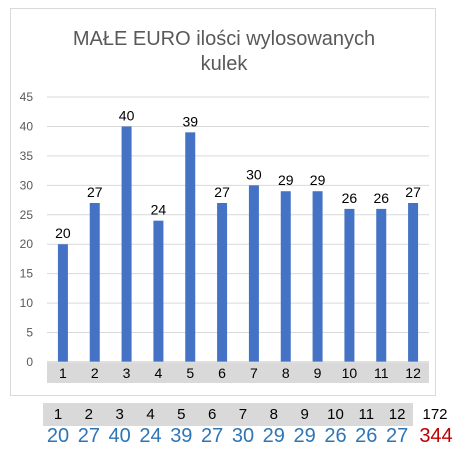 This screenshot has width=458, height=454. What do you see at coordinates (254, 373) in the screenshot?
I see `x-tick-label: 7` at bounding box center [254, 373].